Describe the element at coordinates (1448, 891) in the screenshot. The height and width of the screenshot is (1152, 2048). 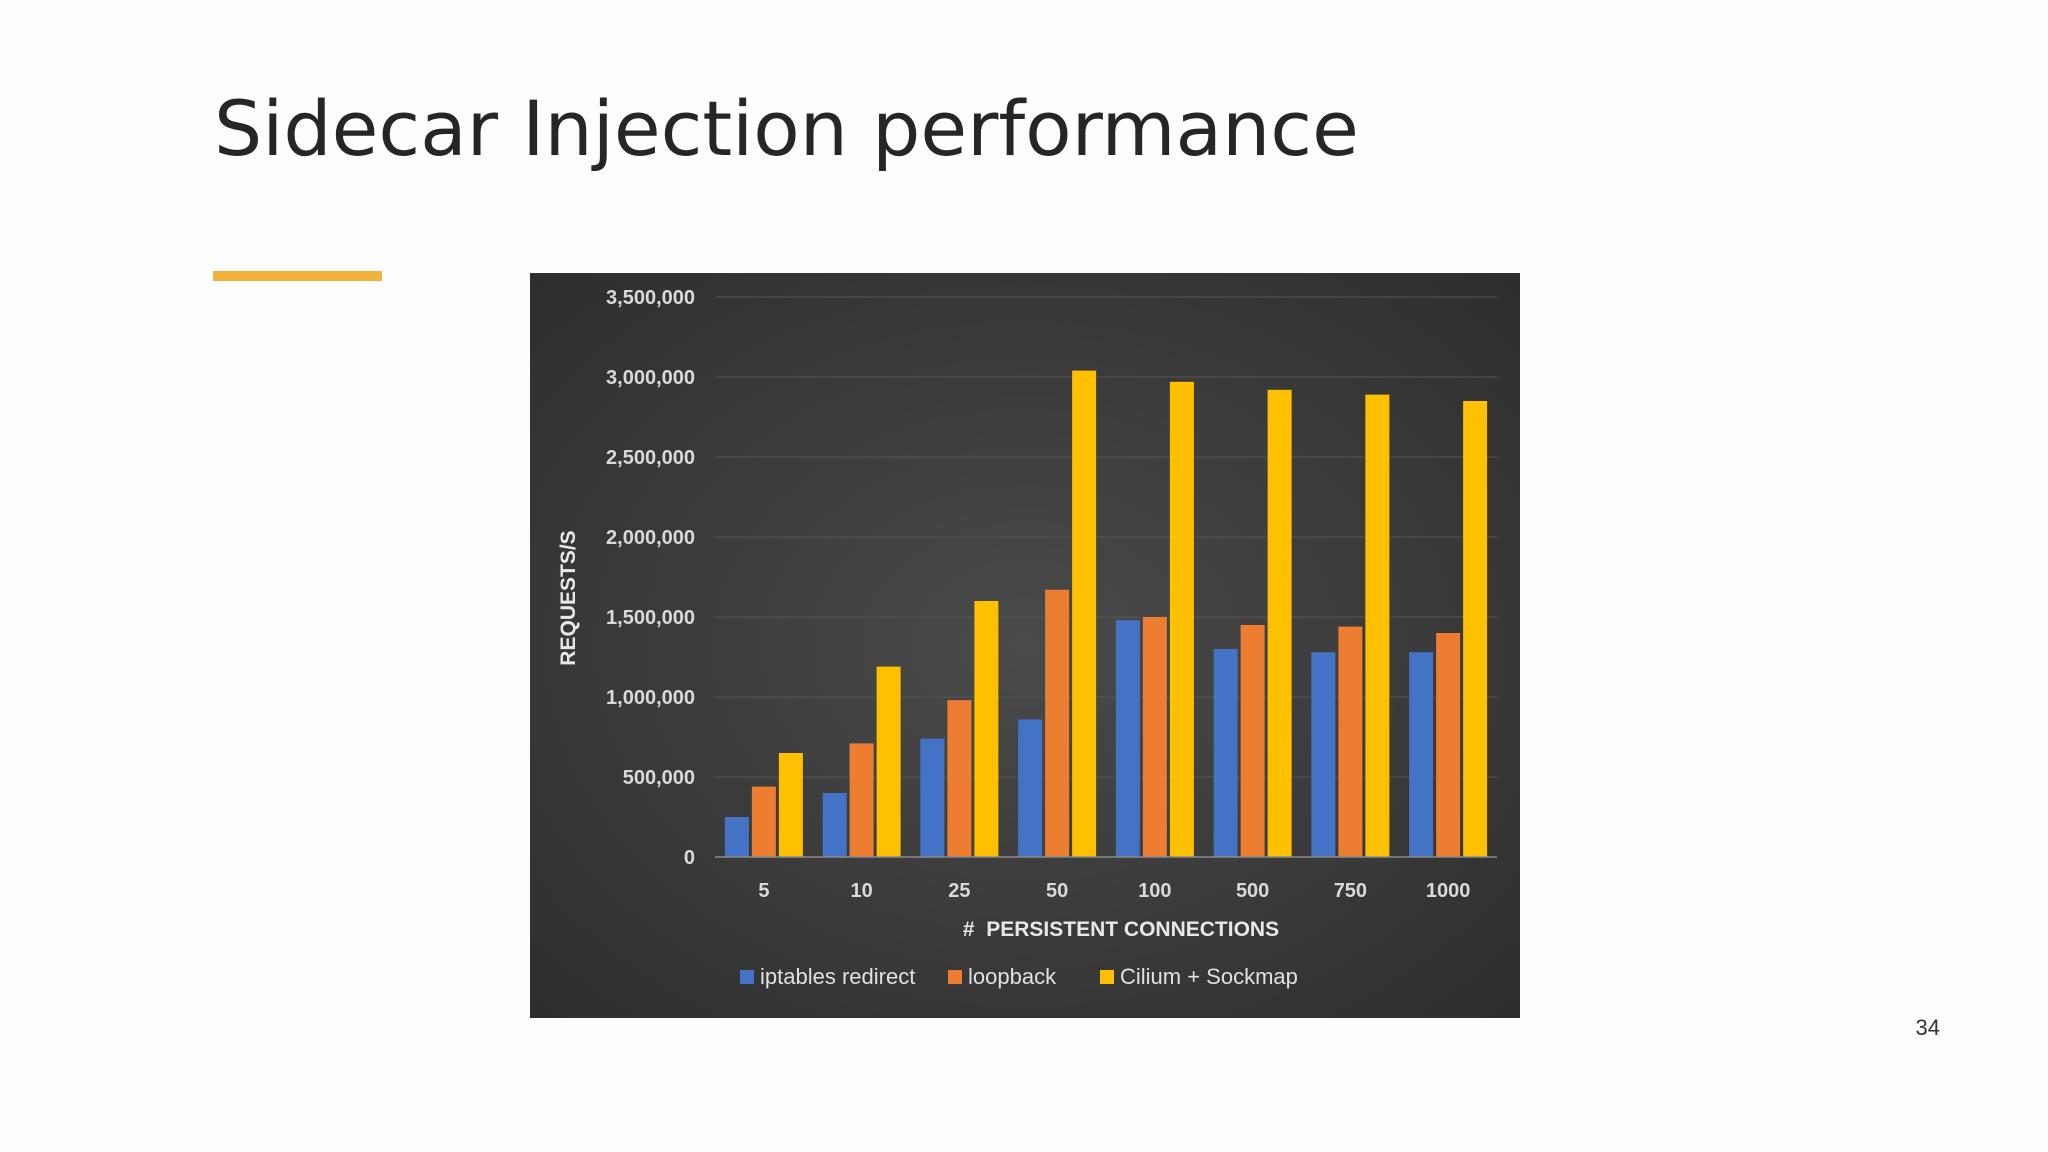
I see `x-tick-label: 1000` at that location.